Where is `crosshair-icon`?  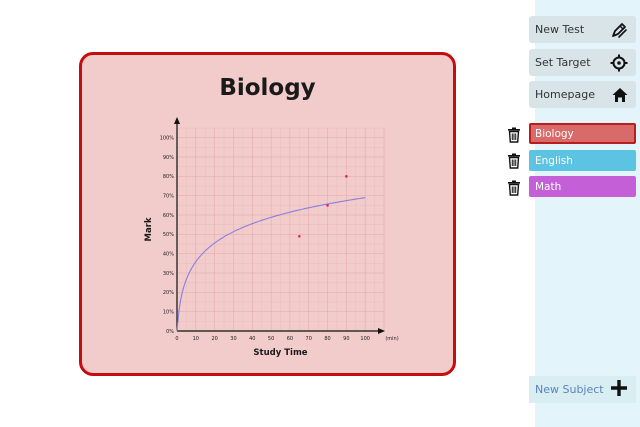 crosshair-icon is located at coordinates (619, 63).